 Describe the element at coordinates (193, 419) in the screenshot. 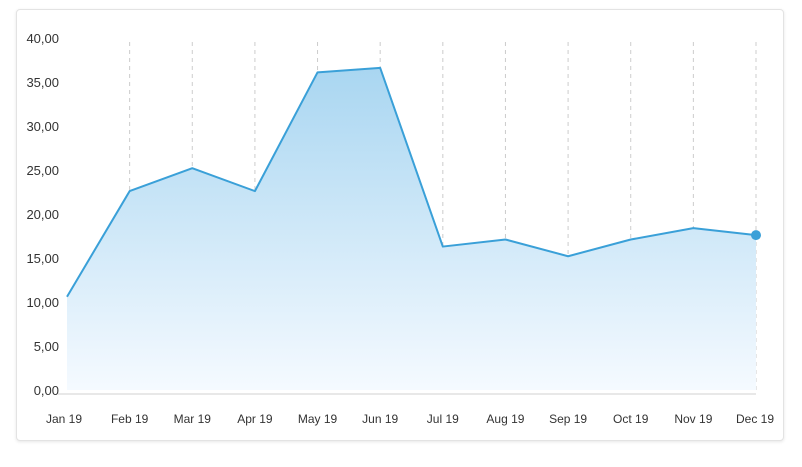

I see `x-tick-label: Mar 19` at that location.